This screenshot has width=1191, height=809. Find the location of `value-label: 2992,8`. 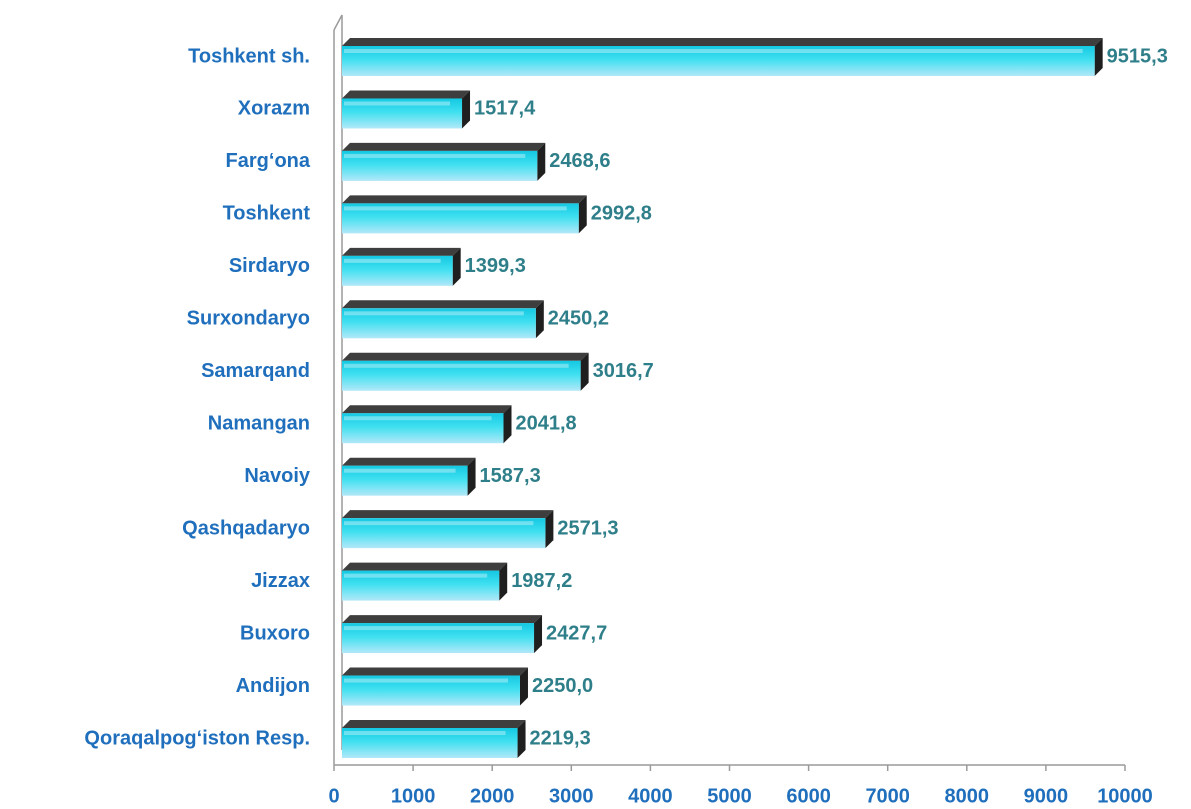

value-label: 2992,8 is located at coordinates (621, 214).